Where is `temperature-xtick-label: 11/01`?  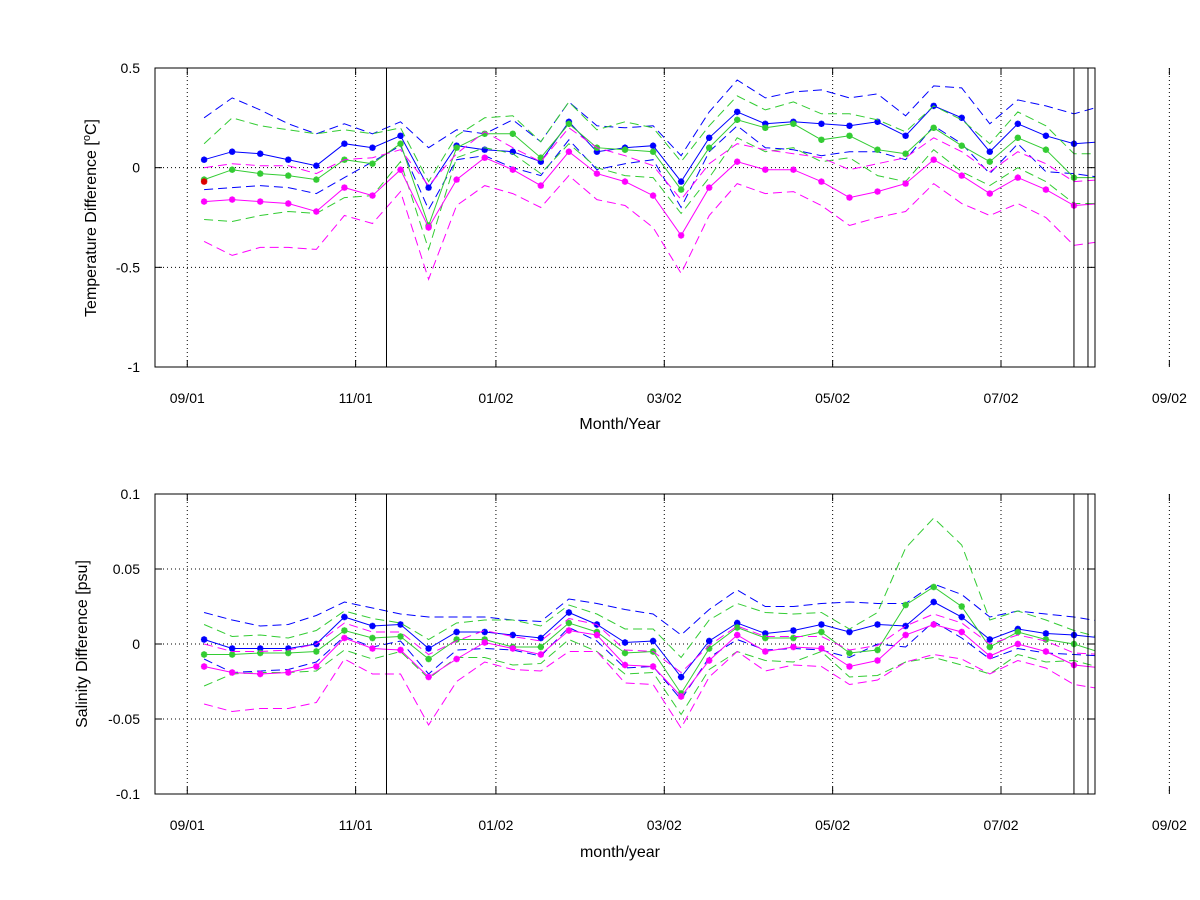 temperature-xtick-label: 11/01 is located at coordinates (356, 398).